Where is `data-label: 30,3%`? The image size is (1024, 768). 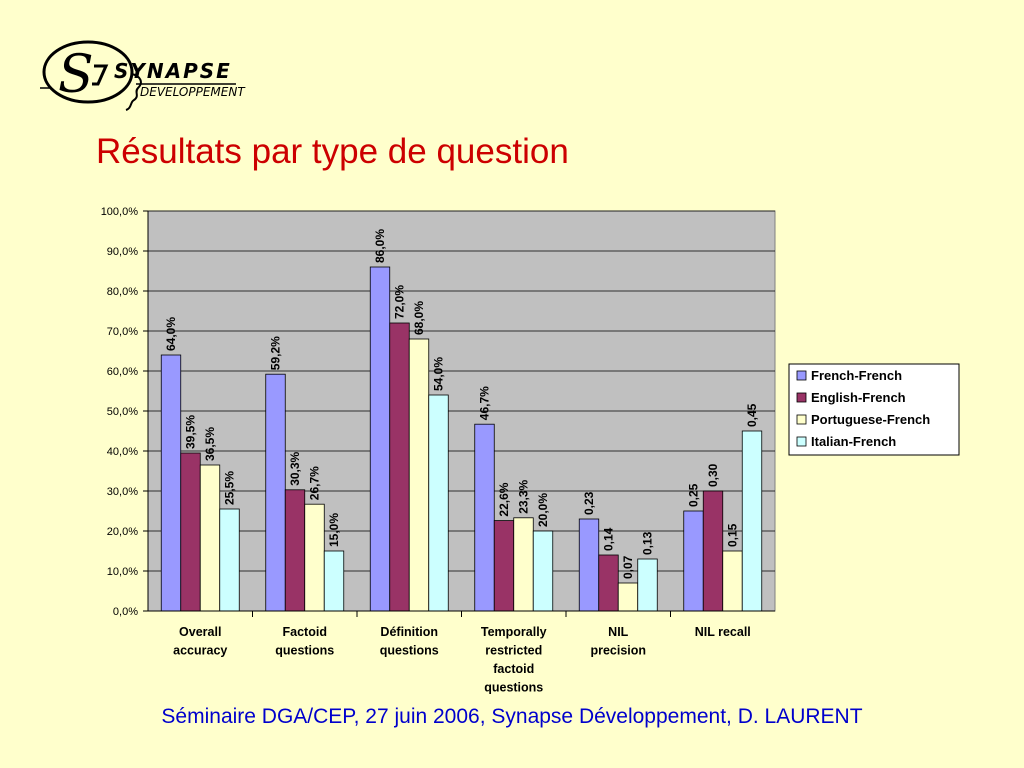 data-label: 30,3% is located at coordinates (295, 468).